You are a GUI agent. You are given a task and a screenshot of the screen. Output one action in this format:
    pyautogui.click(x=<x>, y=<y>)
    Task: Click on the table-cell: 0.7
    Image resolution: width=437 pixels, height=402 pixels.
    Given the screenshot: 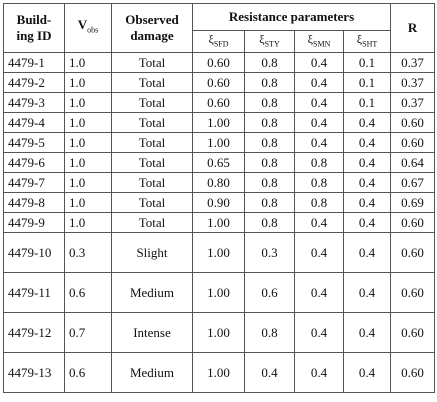 What is the action you would take?
    pyautogui.click(x=88, y=333)
    